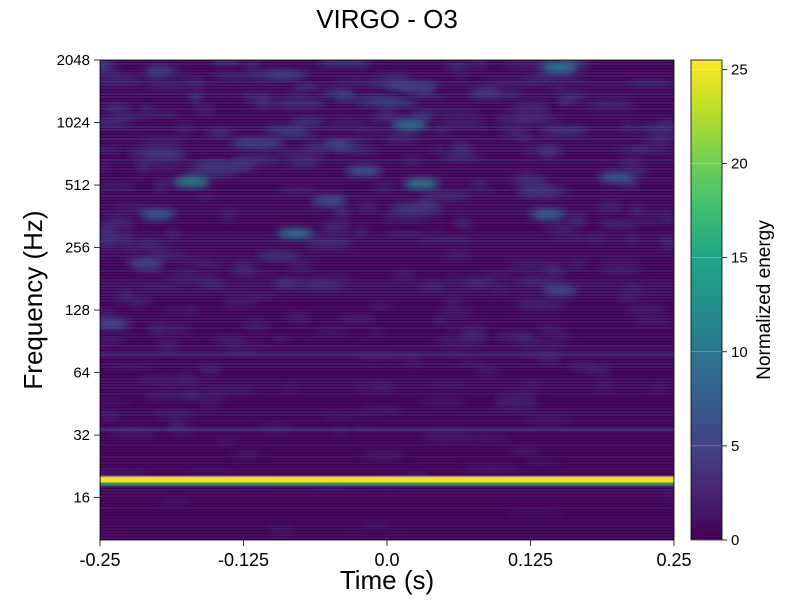  I want to click on x-axis: -0.25 -0.125 0.0 0.125 0.25, so click(385, 555).